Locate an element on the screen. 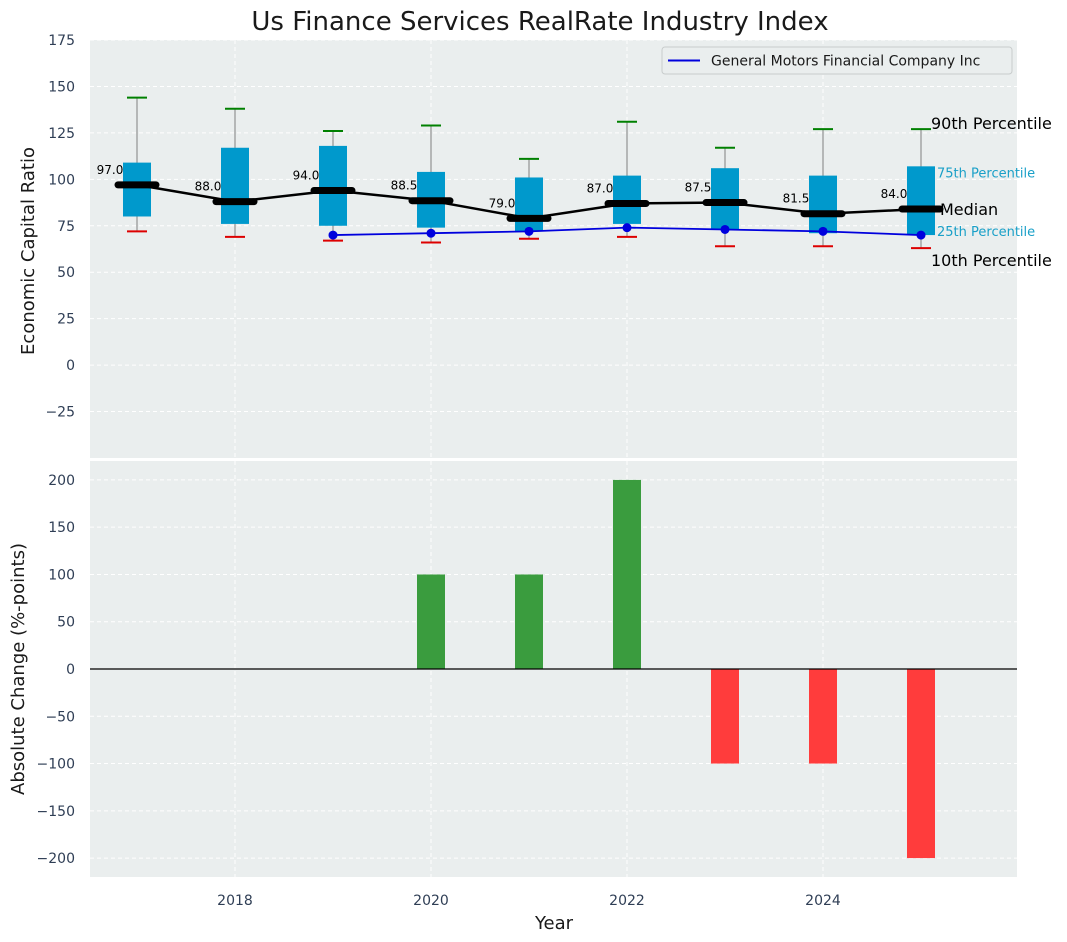 The height and width of the screenshot is (942, 1067). legend-box is located at coordinates (837, 60).